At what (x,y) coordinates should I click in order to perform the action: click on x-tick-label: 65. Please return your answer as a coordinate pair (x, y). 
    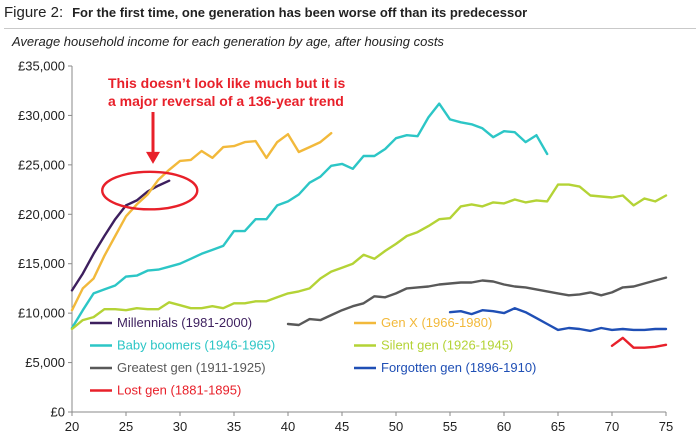
    Looking at the image, I should click on (558, 426).